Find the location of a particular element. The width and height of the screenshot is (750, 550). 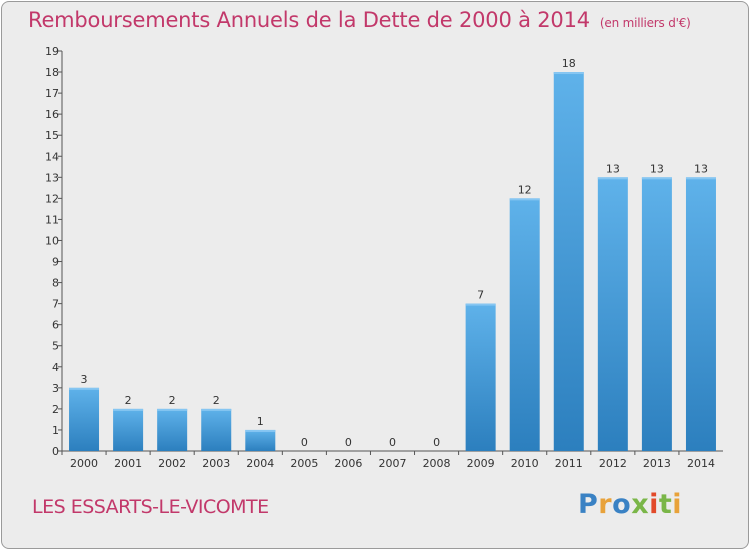

data-label: 12 is located at coordinates (525, 189).